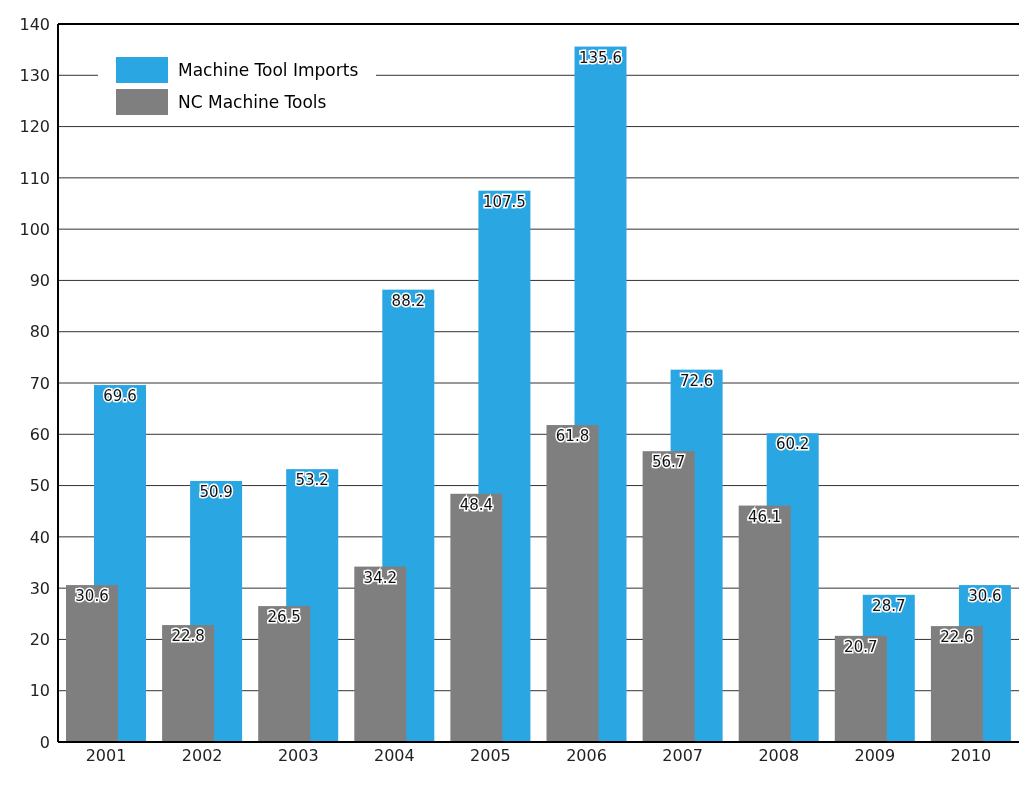 The height and width of the screenshot is (794, 1029). What do you see at coordinates (252, 102) in the screenshot?
I see `legend-label: NC Machine Tools` at bounding box center [252, 102].